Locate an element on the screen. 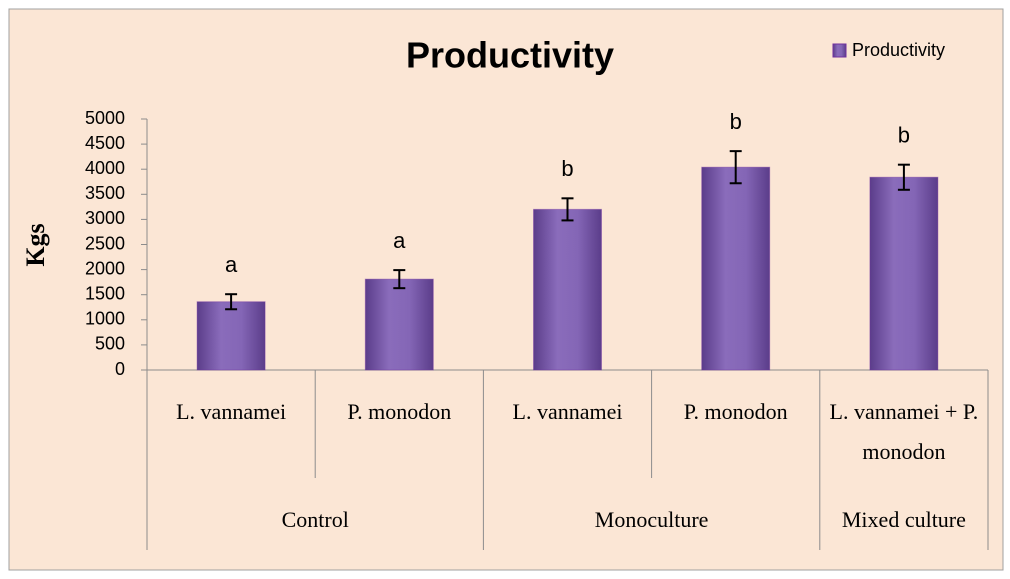 The width and height of the screenshot is (1010, 579). group-label: Monoculture is located at coordinates (652, 519).